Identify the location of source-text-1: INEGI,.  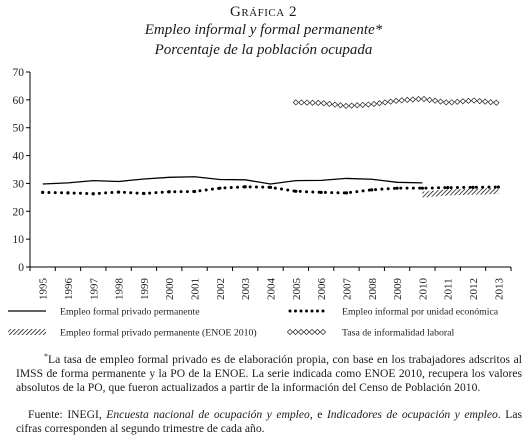
(84, 414).